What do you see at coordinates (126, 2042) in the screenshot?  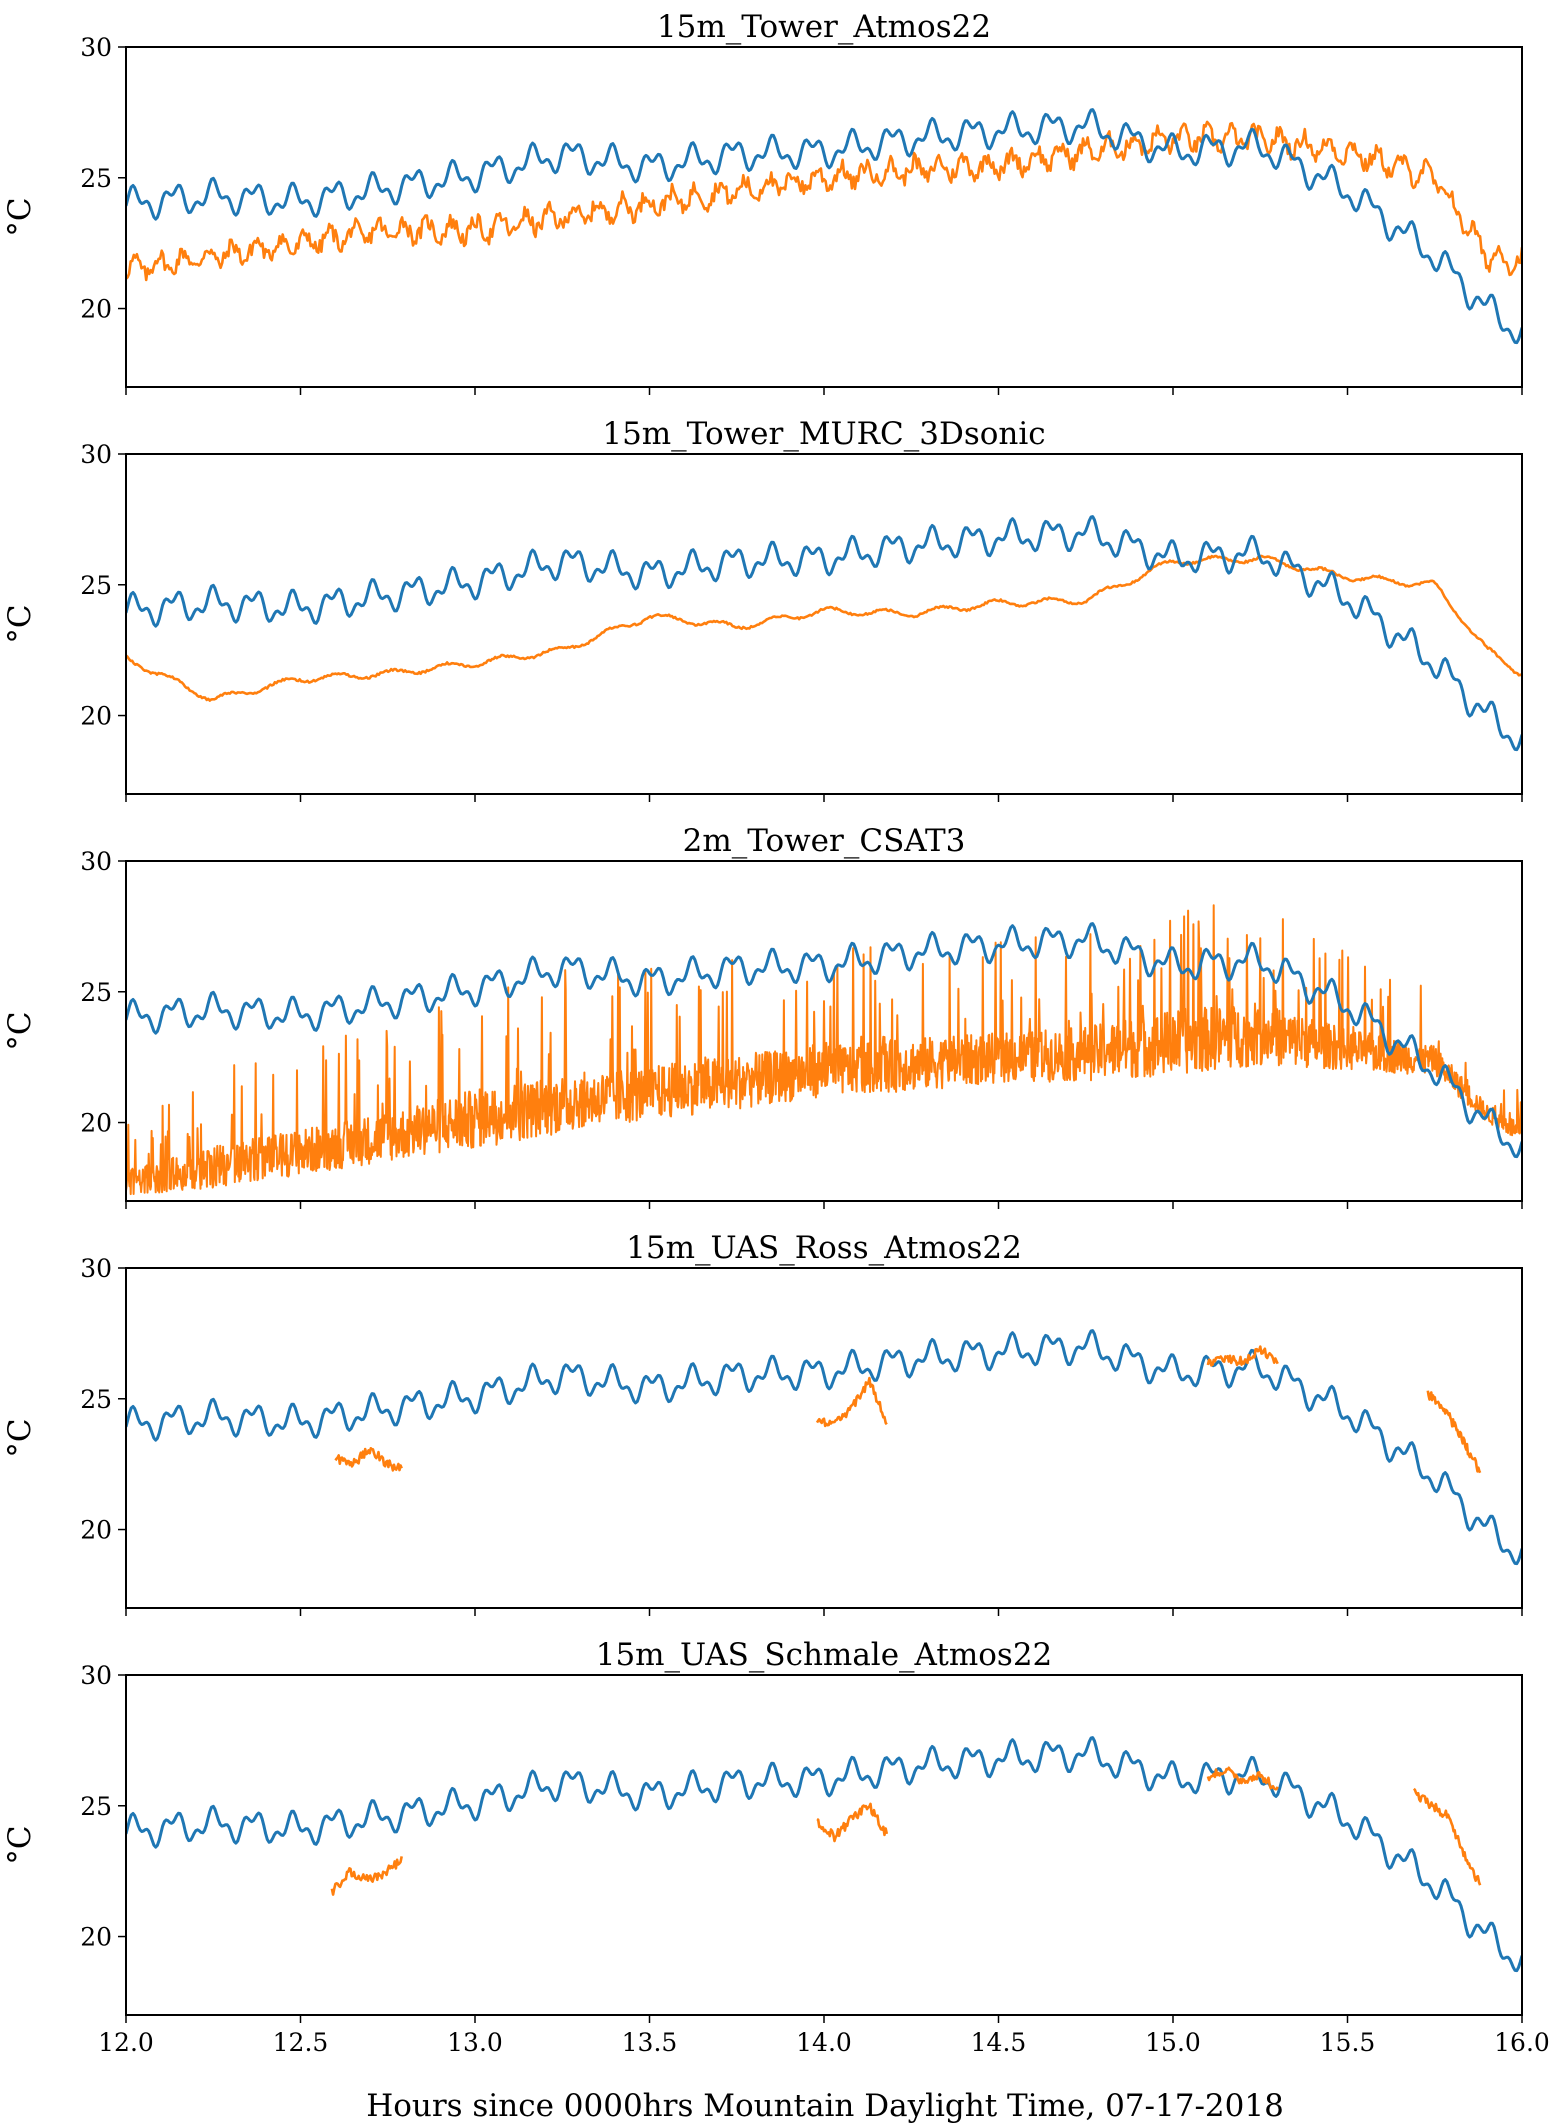 I see `x-tick-label: 12.0` at bounding box center [126, 2042].